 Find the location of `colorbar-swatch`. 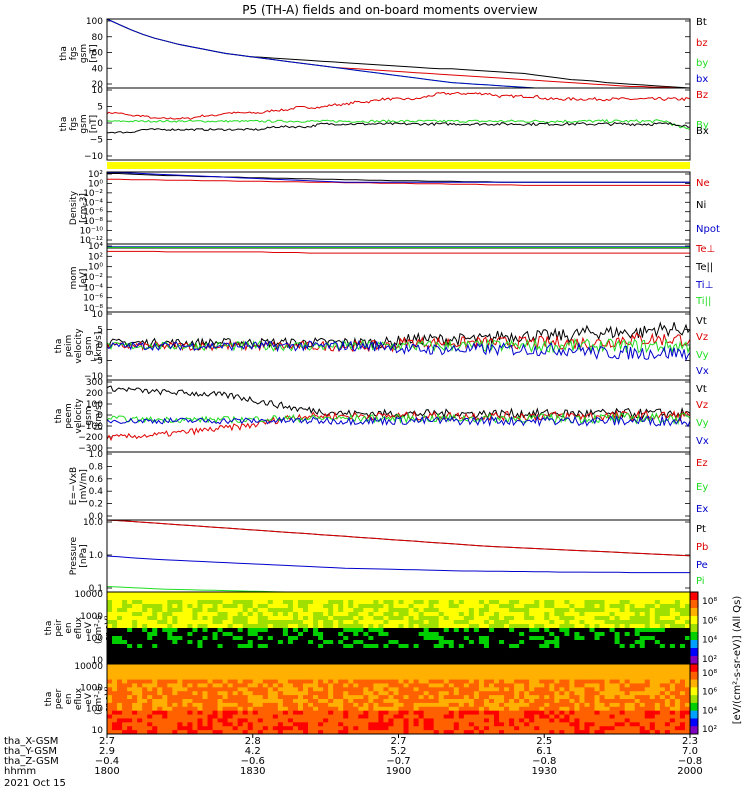

colorbar-swatch is located at coordinates (694, 636).